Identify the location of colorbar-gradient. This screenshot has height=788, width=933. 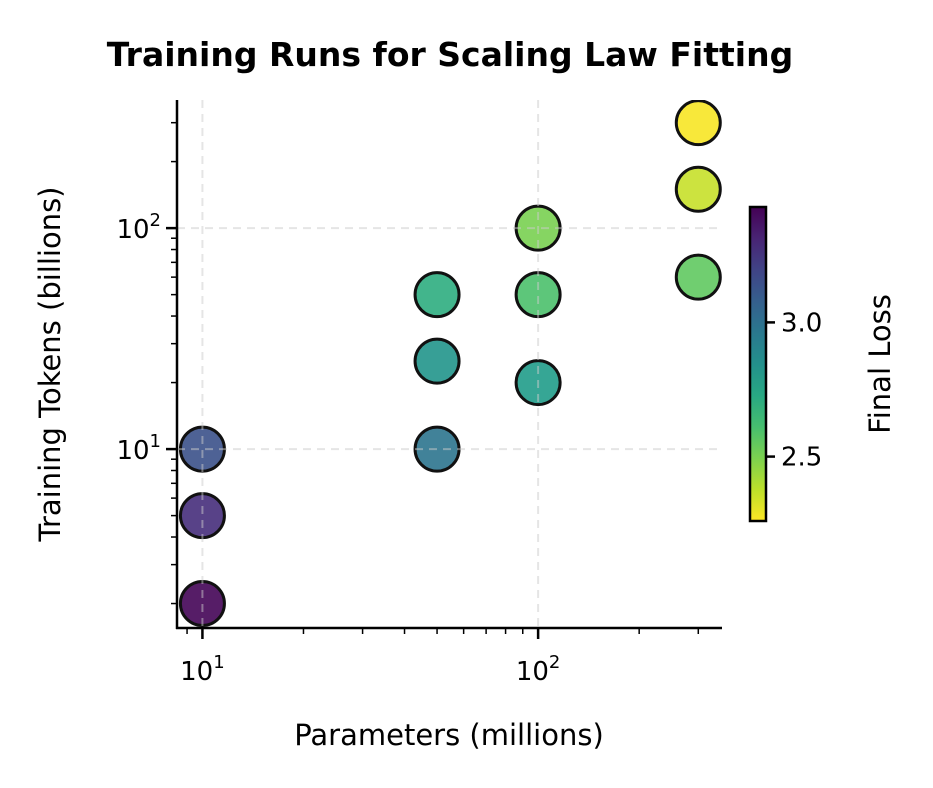
(758, 364).